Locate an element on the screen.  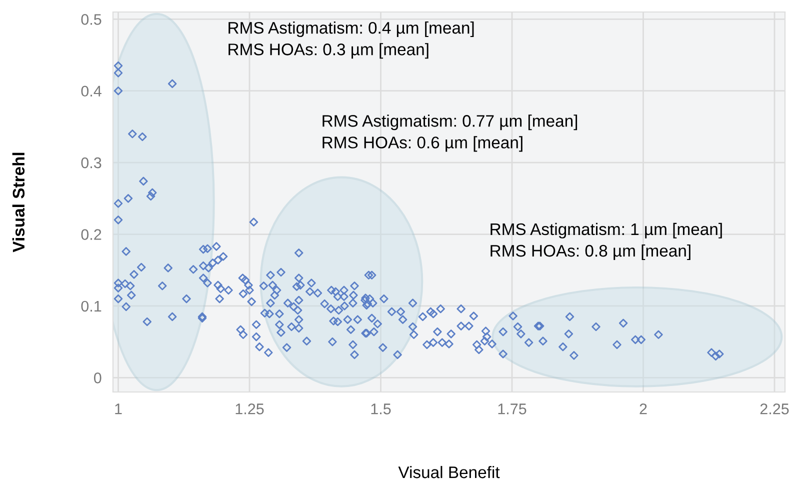
annotation: RMS Astigmatism: 0.77 µm [mean] RMS HOAs: 0.6 µm [mean] is located at coordinates (450, 133).